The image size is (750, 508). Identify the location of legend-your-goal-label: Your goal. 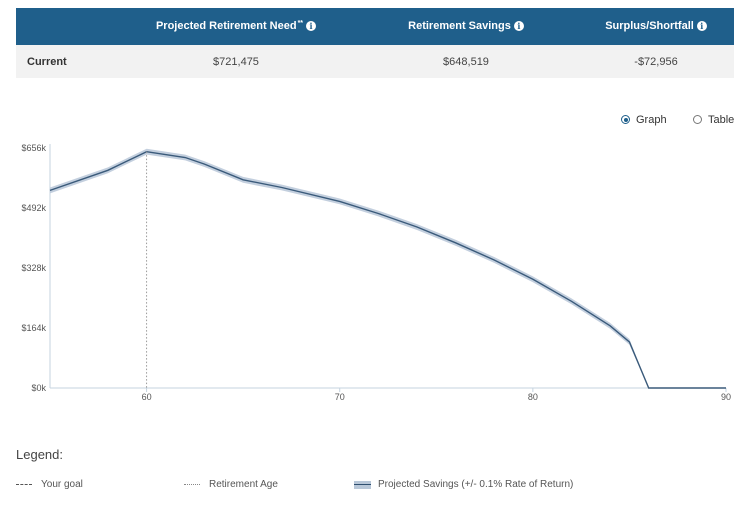
(62, 484).